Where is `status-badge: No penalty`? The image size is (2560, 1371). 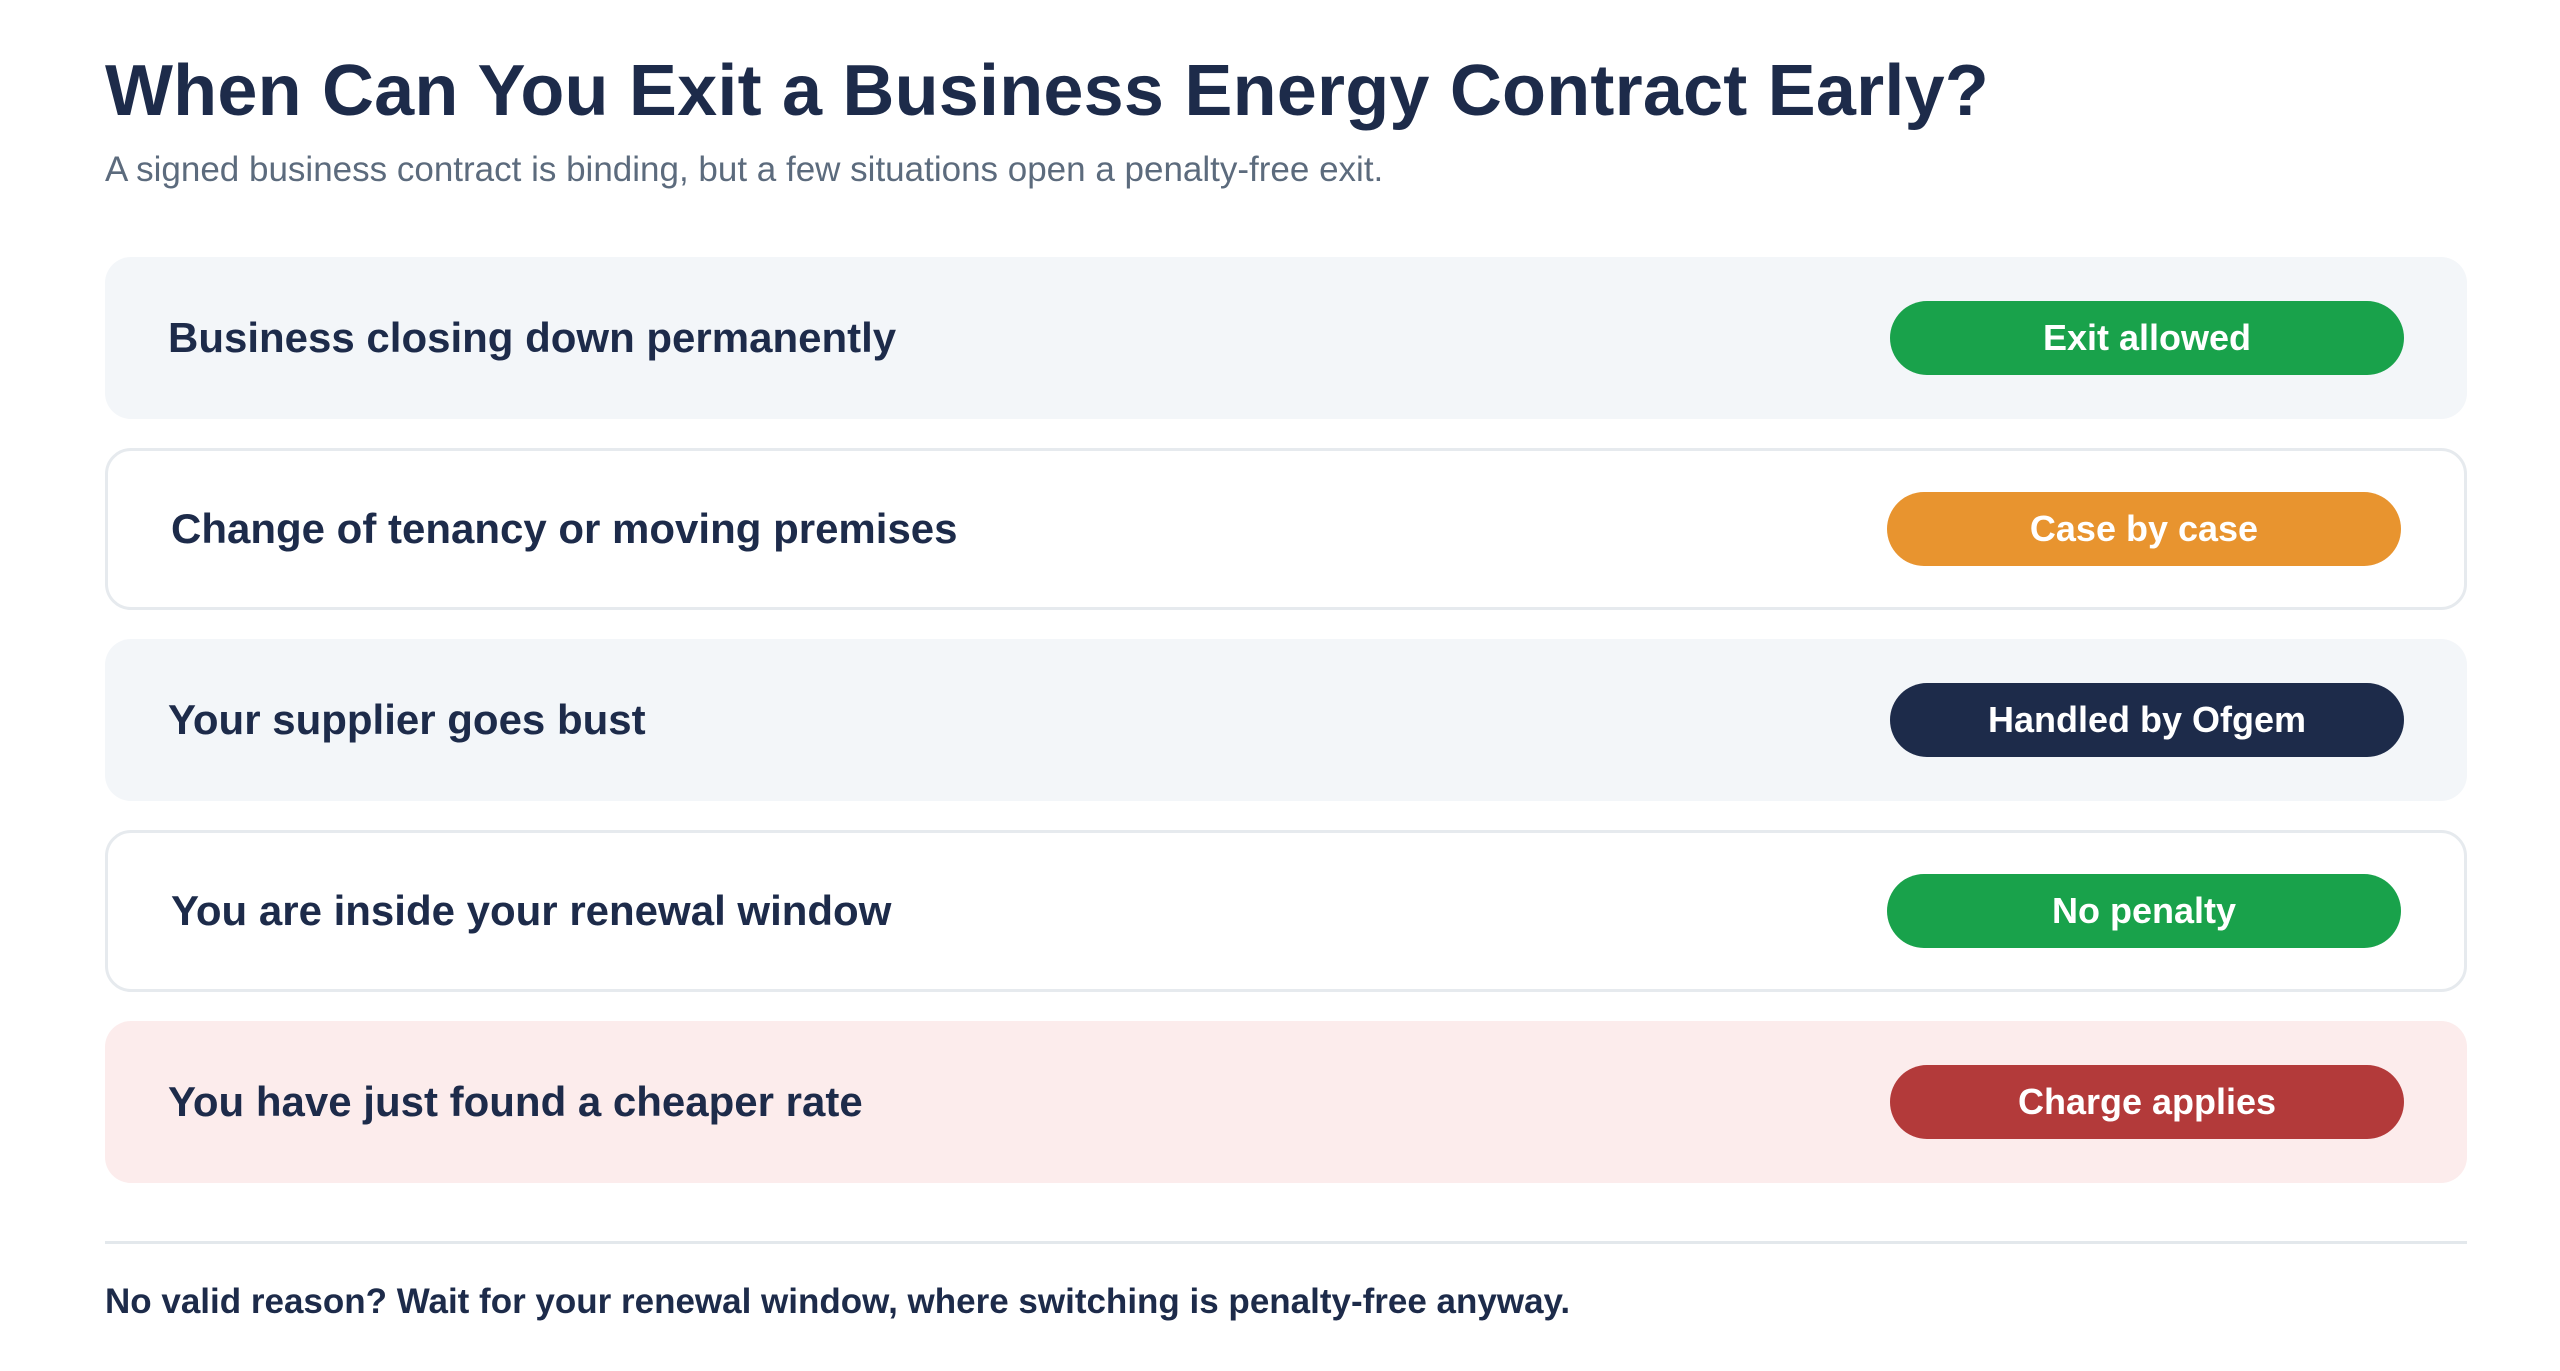
status-badge: No penalty is located at coordinates (2144, 911).